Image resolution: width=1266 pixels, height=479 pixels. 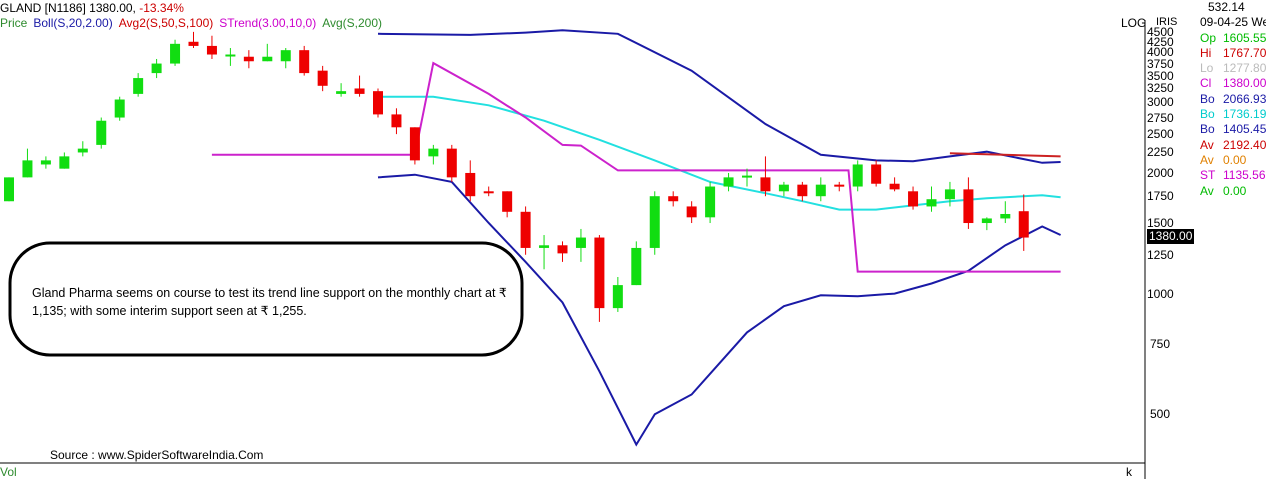 What do you see at coordinates (1244, 68) in the screenshot?
I see `panel-value: 1277.80` at bounding box center [1244, 68].